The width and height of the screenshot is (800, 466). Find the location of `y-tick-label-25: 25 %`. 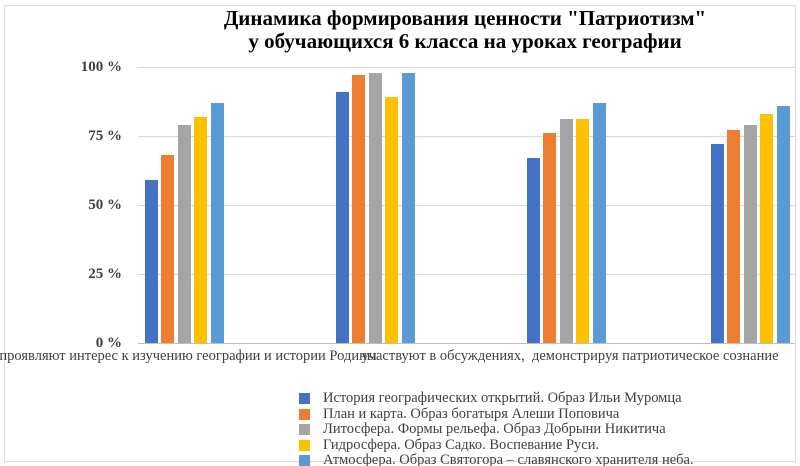

y-tick-label-25: 25 % is located at coordinates (105, 274).